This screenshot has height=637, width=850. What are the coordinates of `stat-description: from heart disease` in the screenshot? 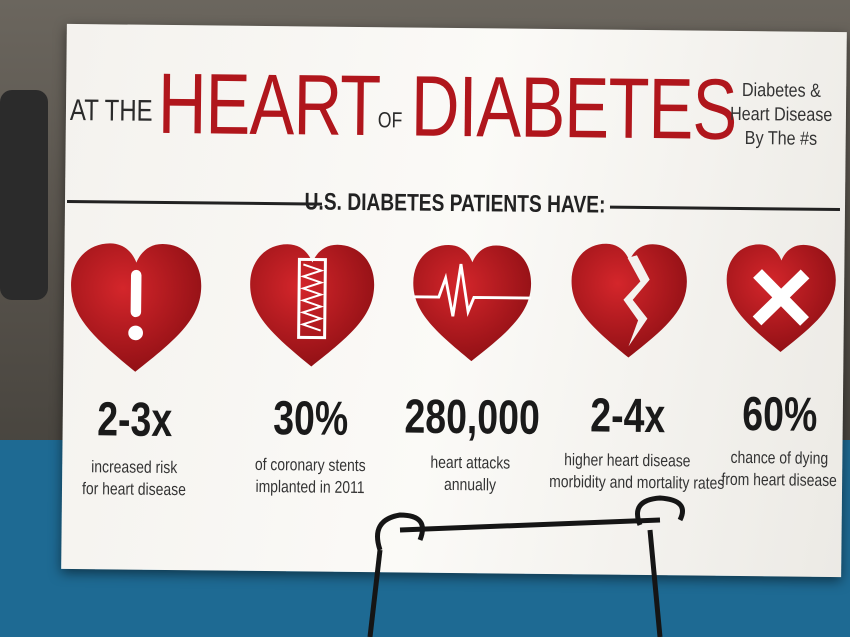 It's located at (779, 480).